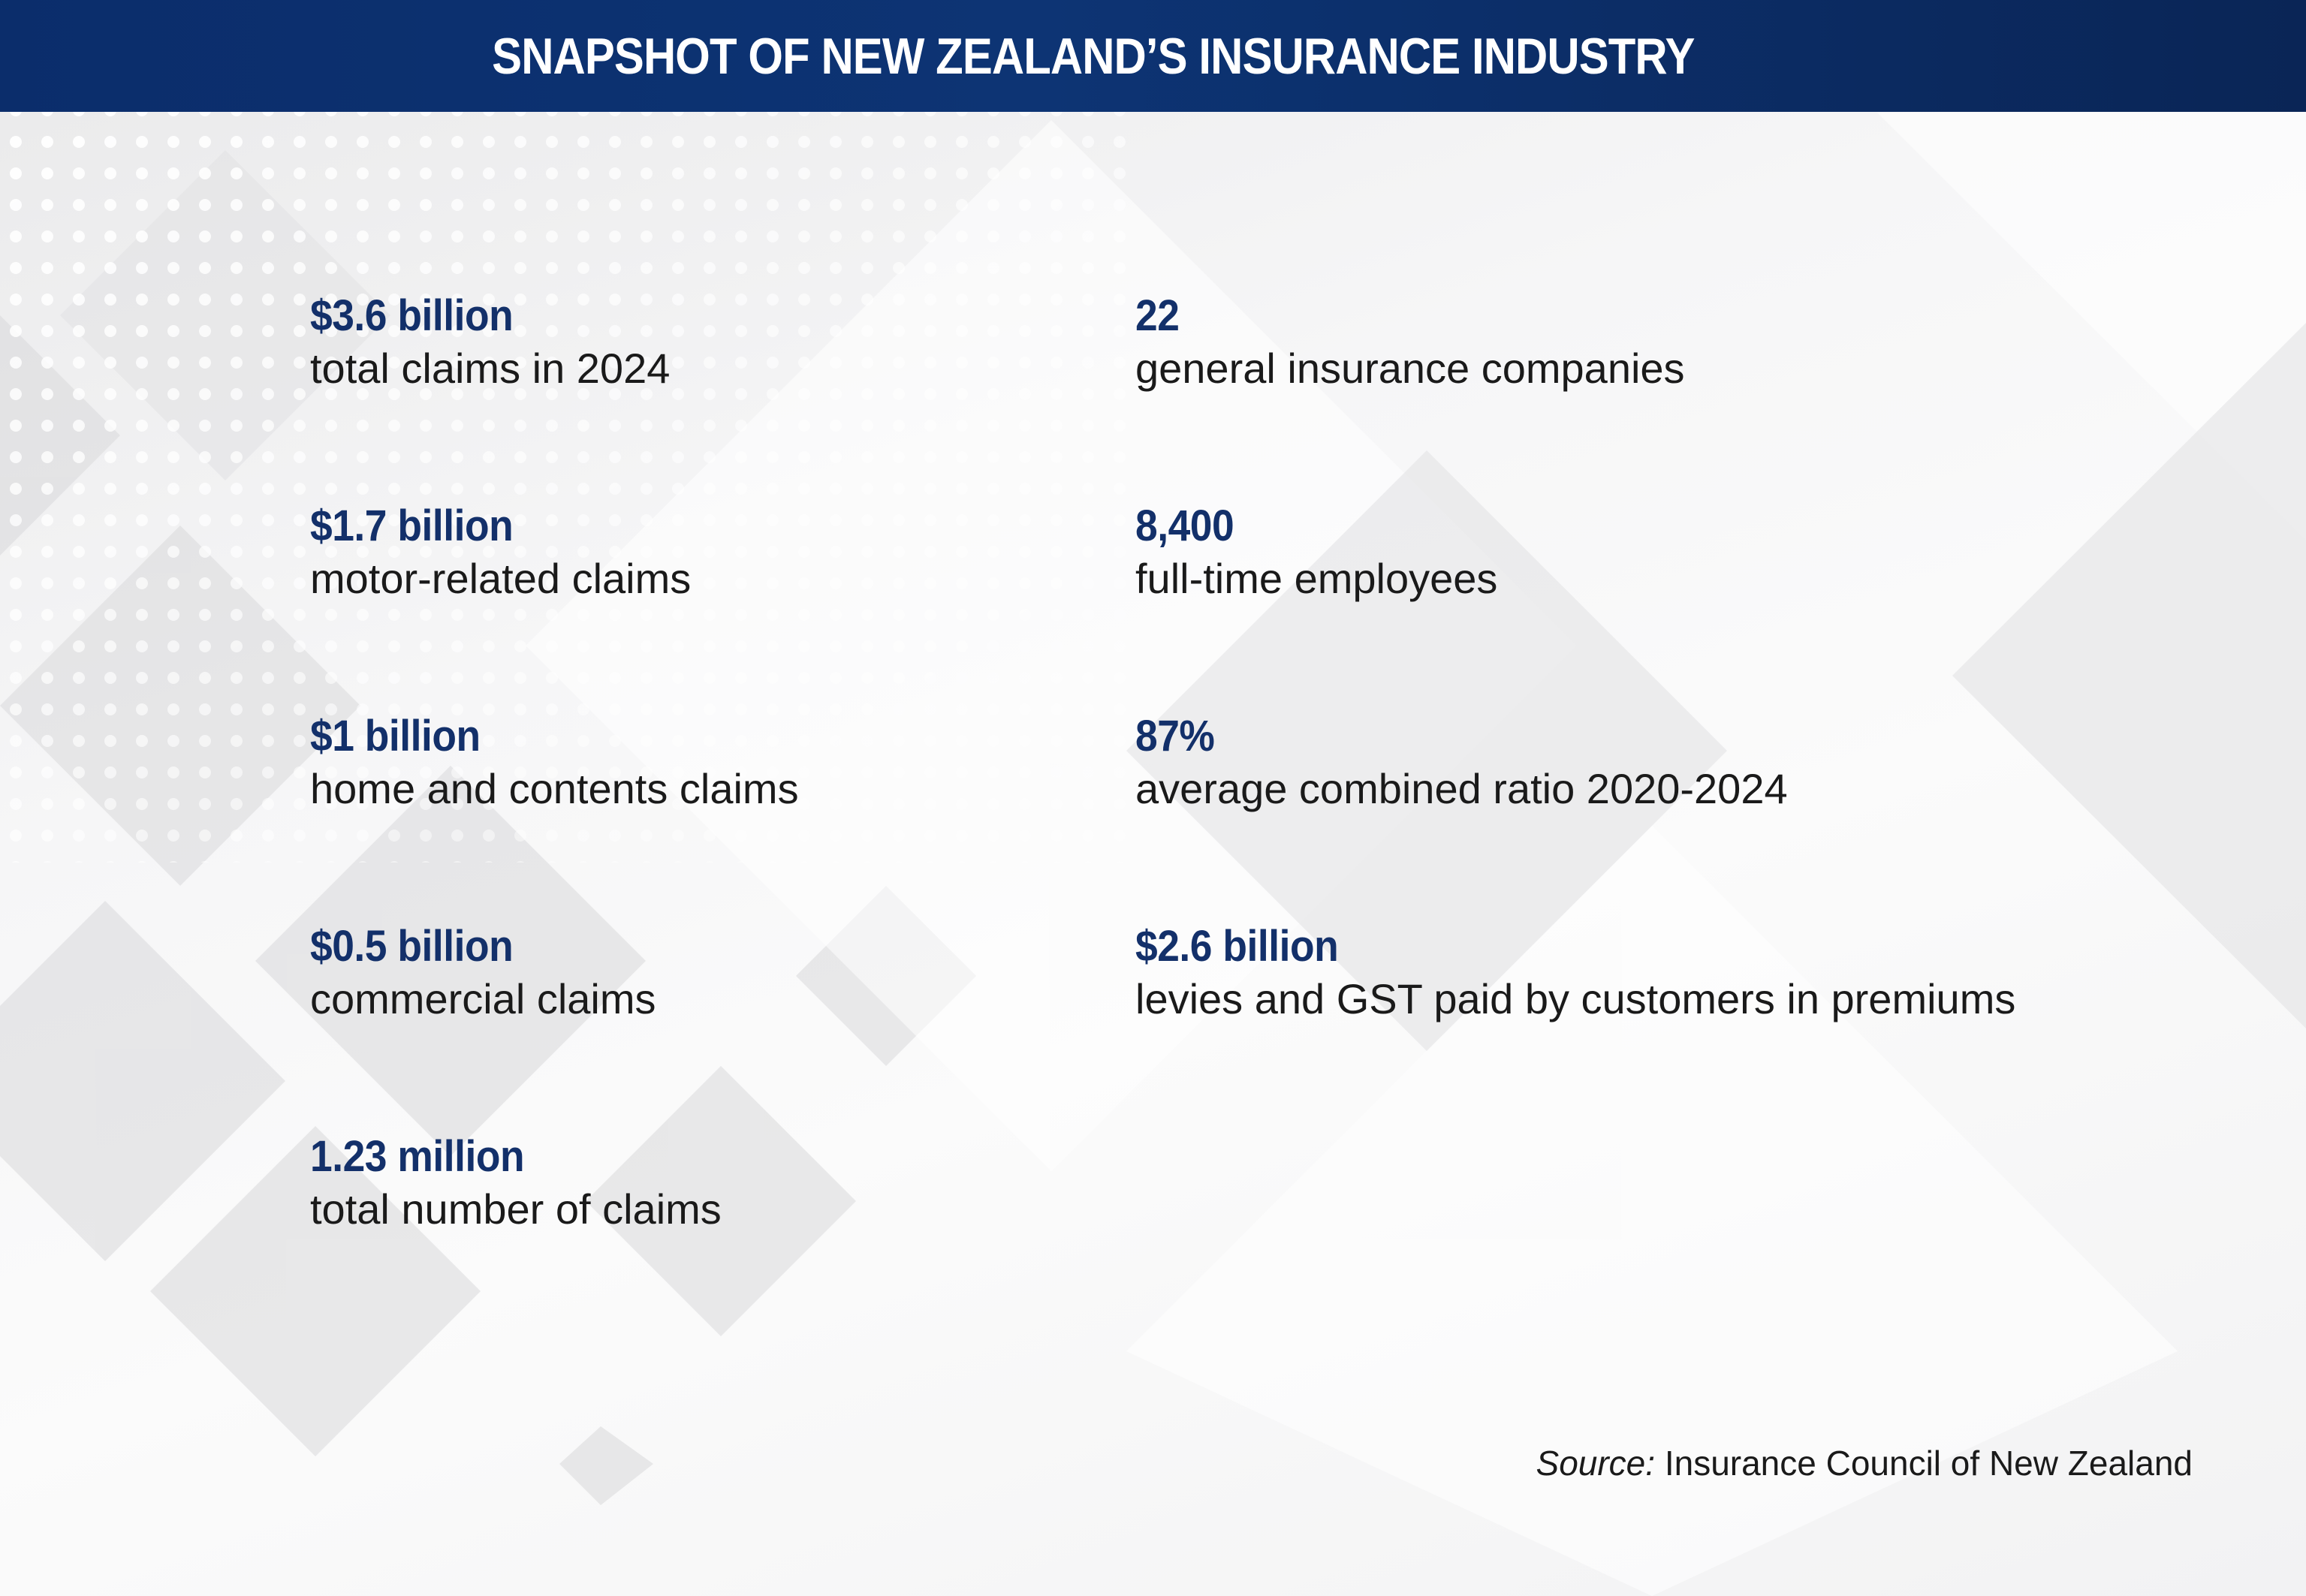  Describe the element at coordinates (516, 1209) in the screenshot. I see `stat-label: total number of claims` at that location.